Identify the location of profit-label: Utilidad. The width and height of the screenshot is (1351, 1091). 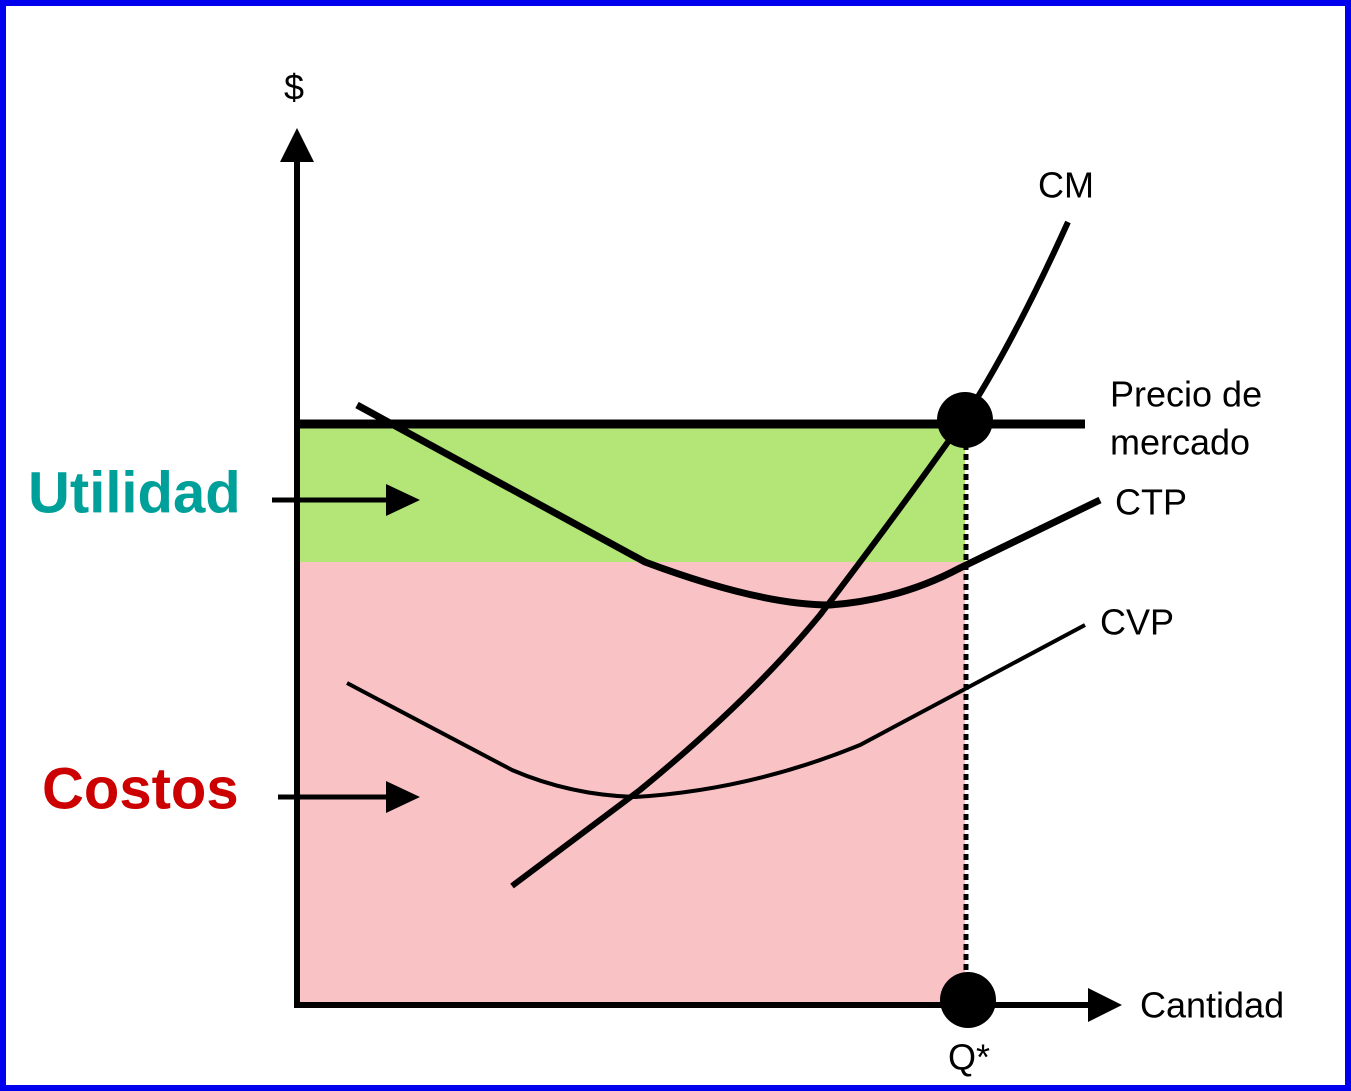
(134, 492).